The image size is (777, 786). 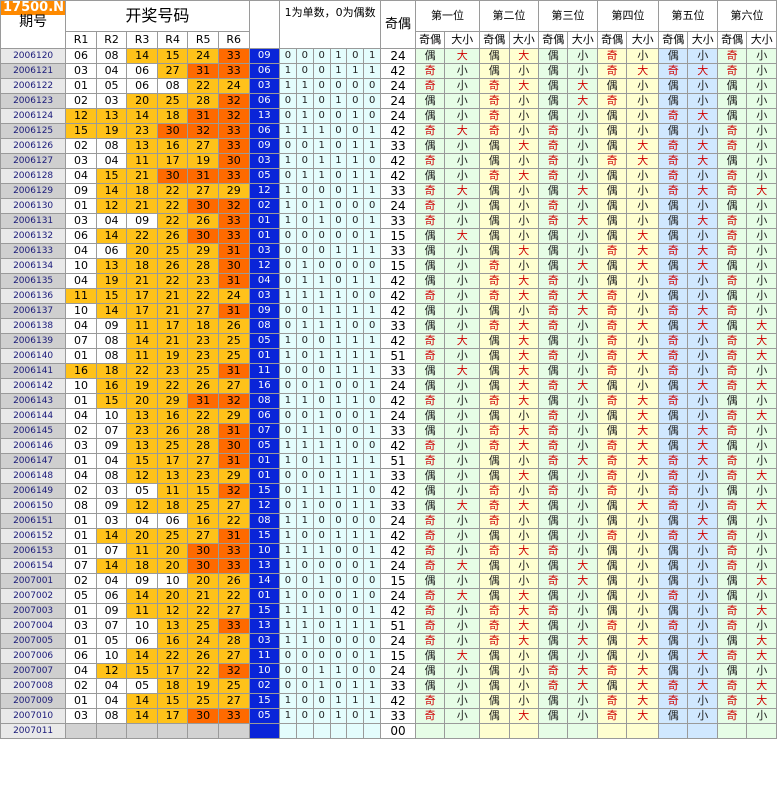 What do you see at coordinates (398, 731) in the screenshot?
I see `odd-even-ratio: 00` at bounding box center [398, 731].